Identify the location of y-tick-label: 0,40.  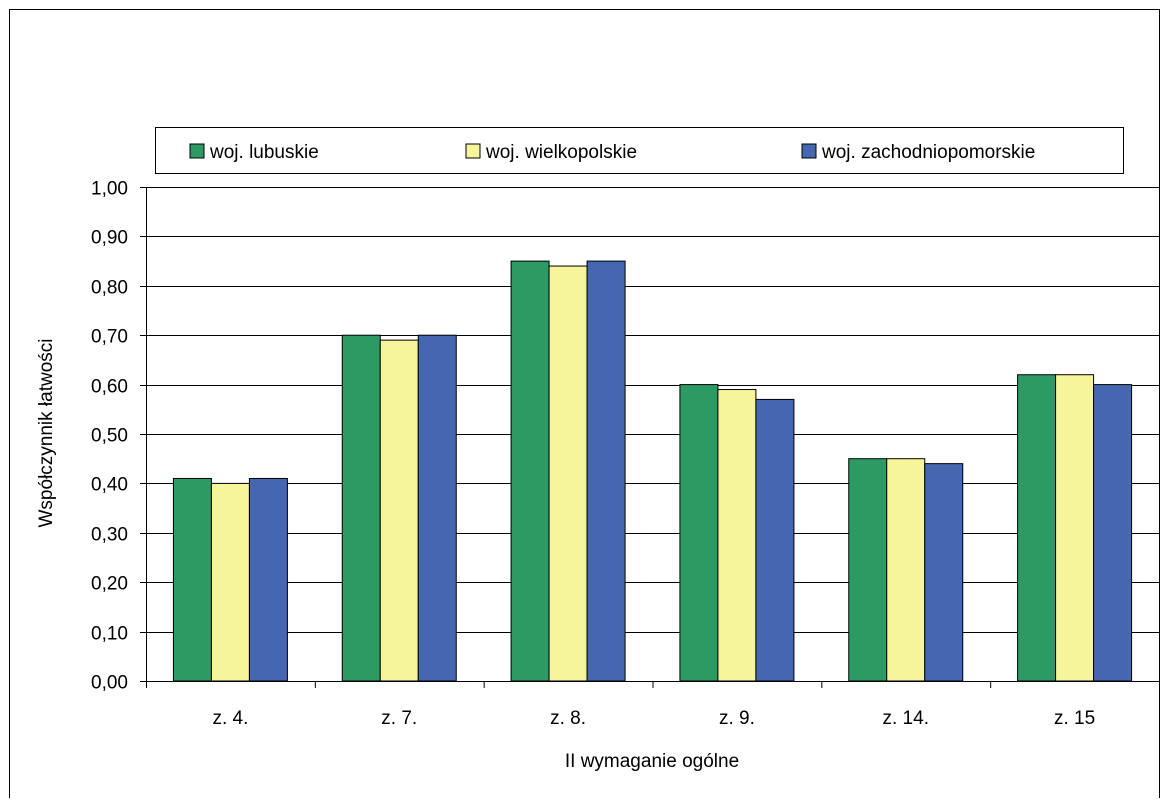
(109, 485).